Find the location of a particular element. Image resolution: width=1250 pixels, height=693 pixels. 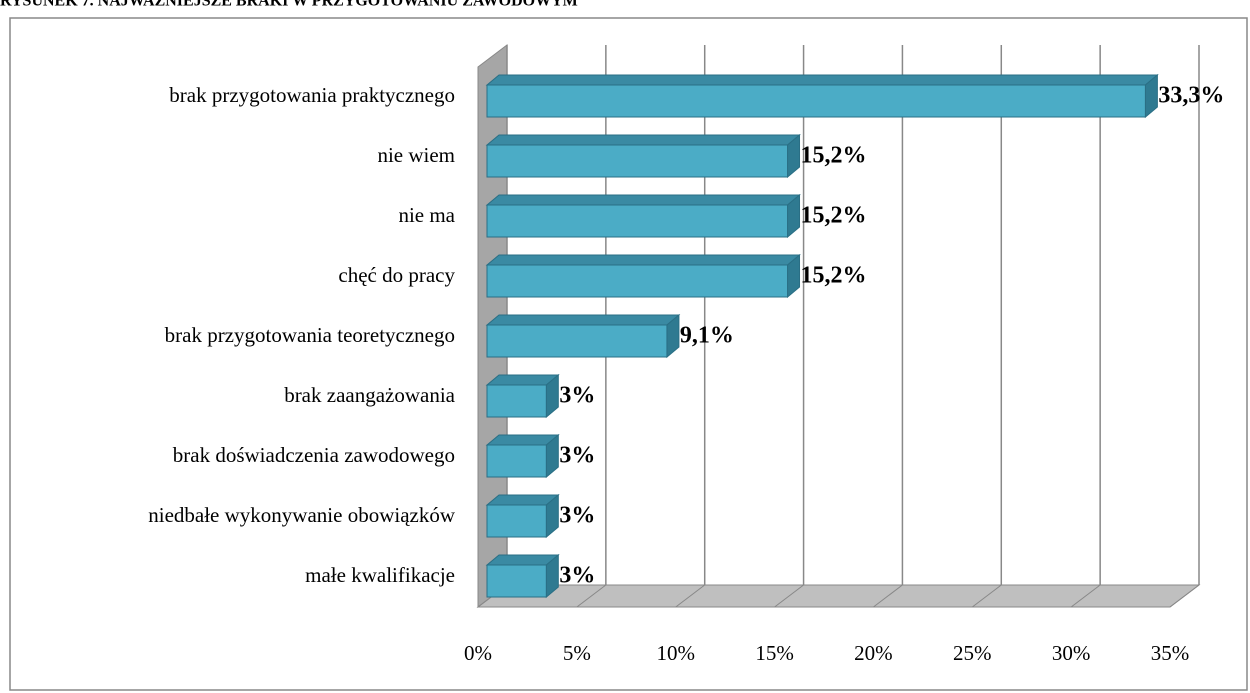

x-tick-label: 25% is located at coordinates (972, 653).